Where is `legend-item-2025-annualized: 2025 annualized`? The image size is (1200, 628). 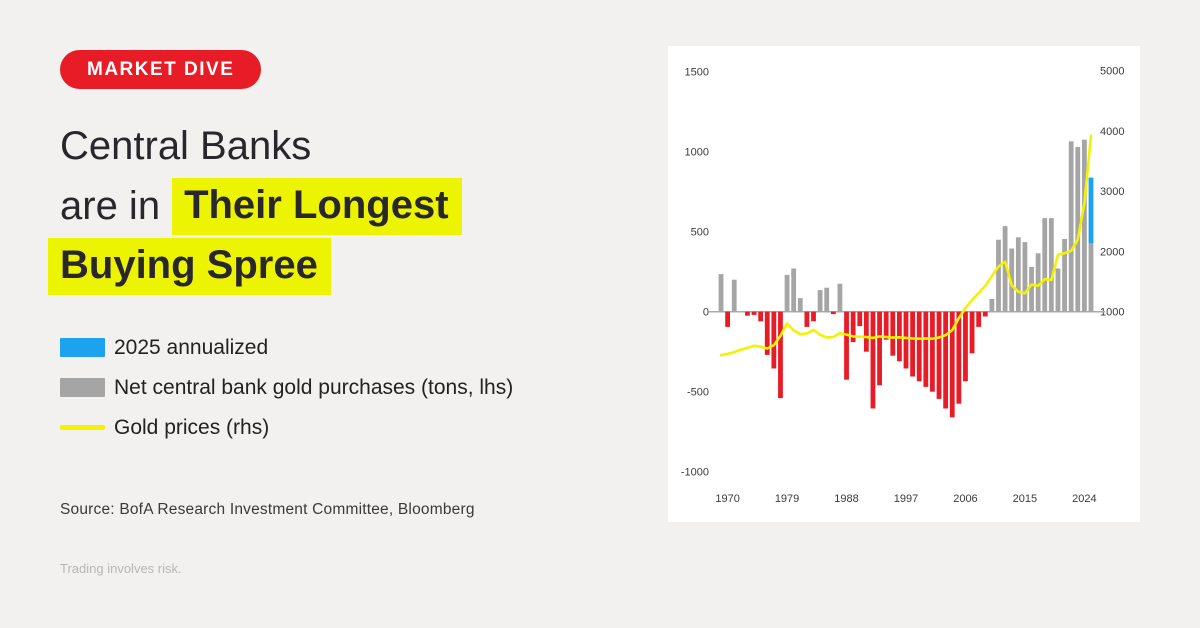
legend-item-2025-annualized: 2025 annualized is located at coordinates (286, 347).